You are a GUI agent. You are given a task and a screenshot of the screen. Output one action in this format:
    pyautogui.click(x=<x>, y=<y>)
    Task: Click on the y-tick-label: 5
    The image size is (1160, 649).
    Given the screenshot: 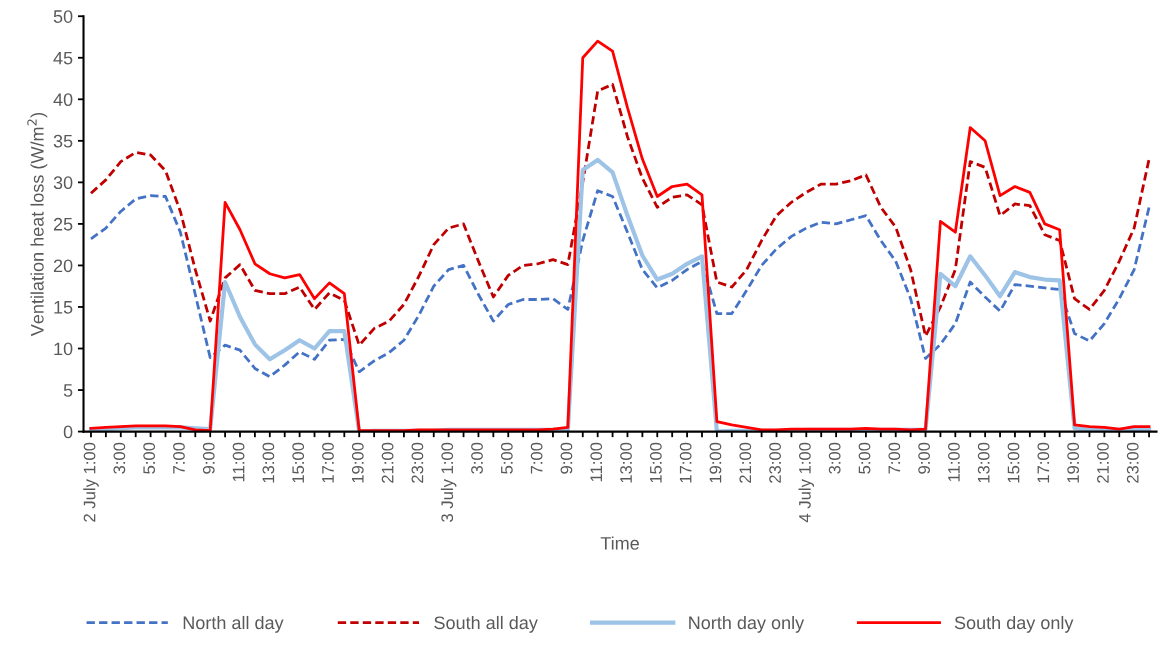 What is the action you would take?
    pyautogui.click(x=68, y=390)
    